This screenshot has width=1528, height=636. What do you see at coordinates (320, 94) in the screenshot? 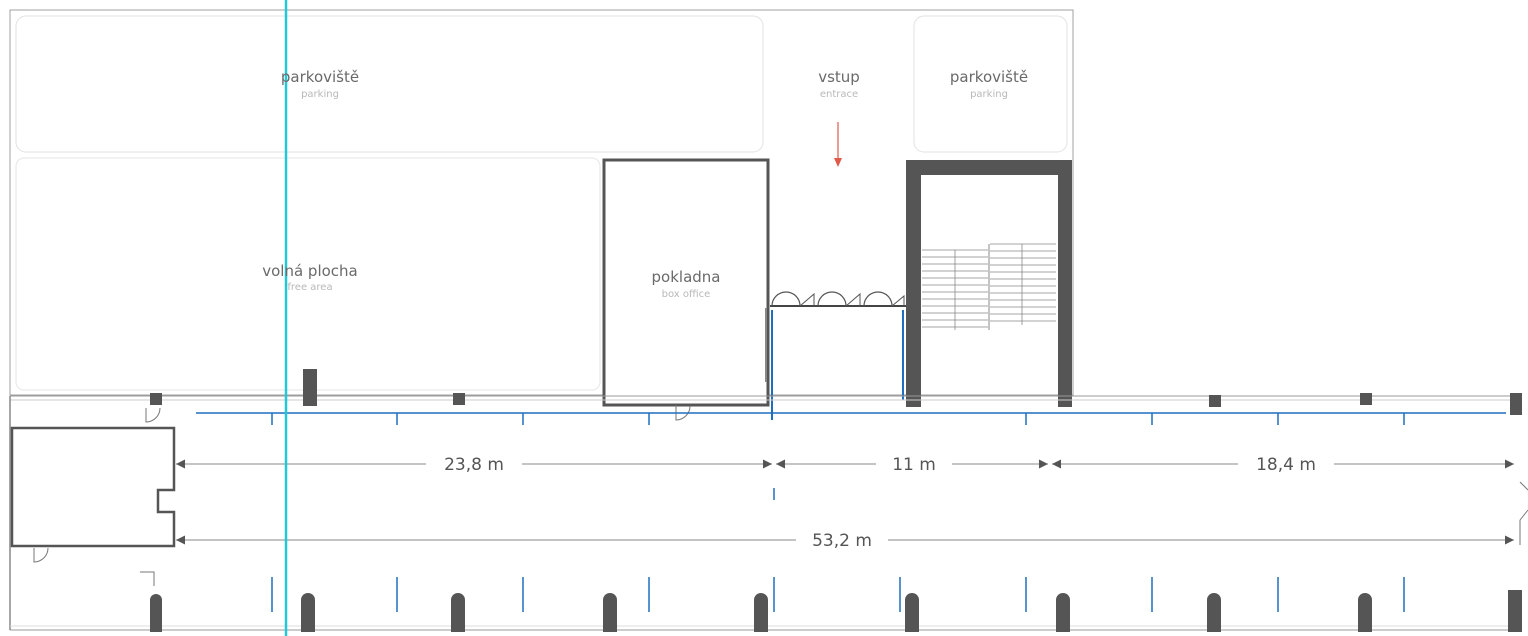
I see `parking-left-sublabel: parking` at bounding box center [320, 94].